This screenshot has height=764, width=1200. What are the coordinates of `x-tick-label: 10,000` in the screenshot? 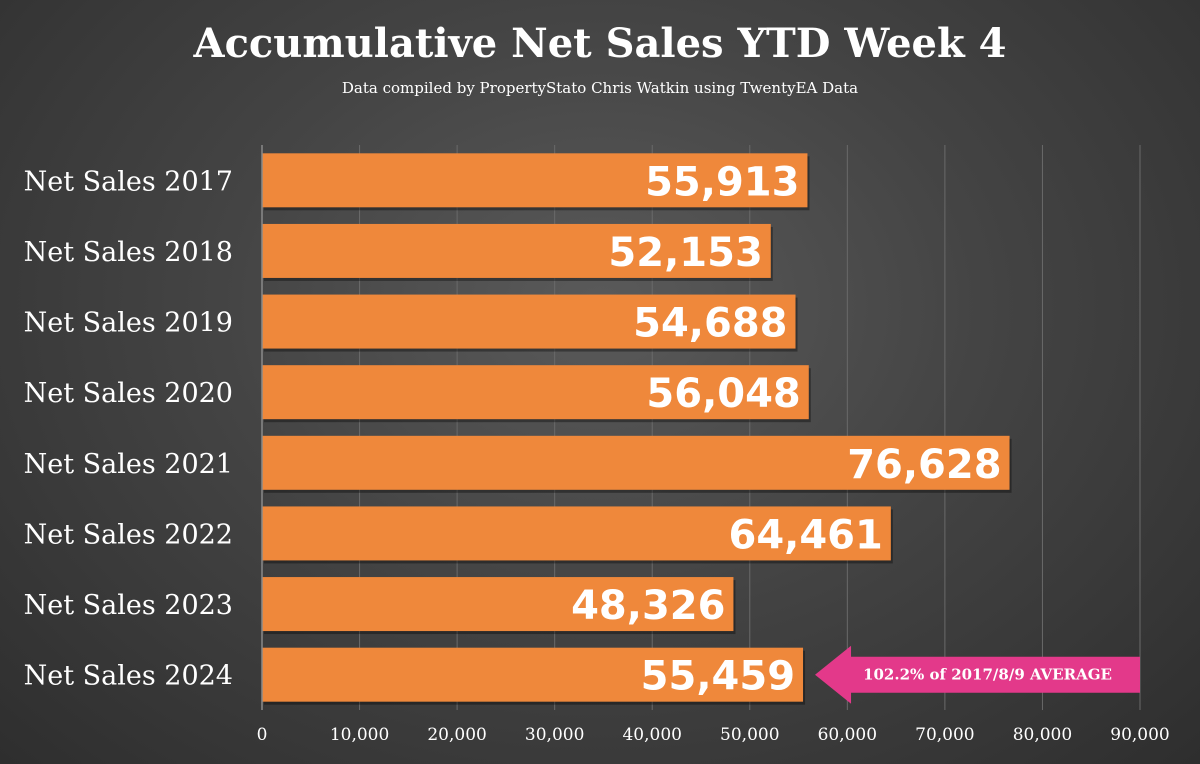 It's located at (359, 735).